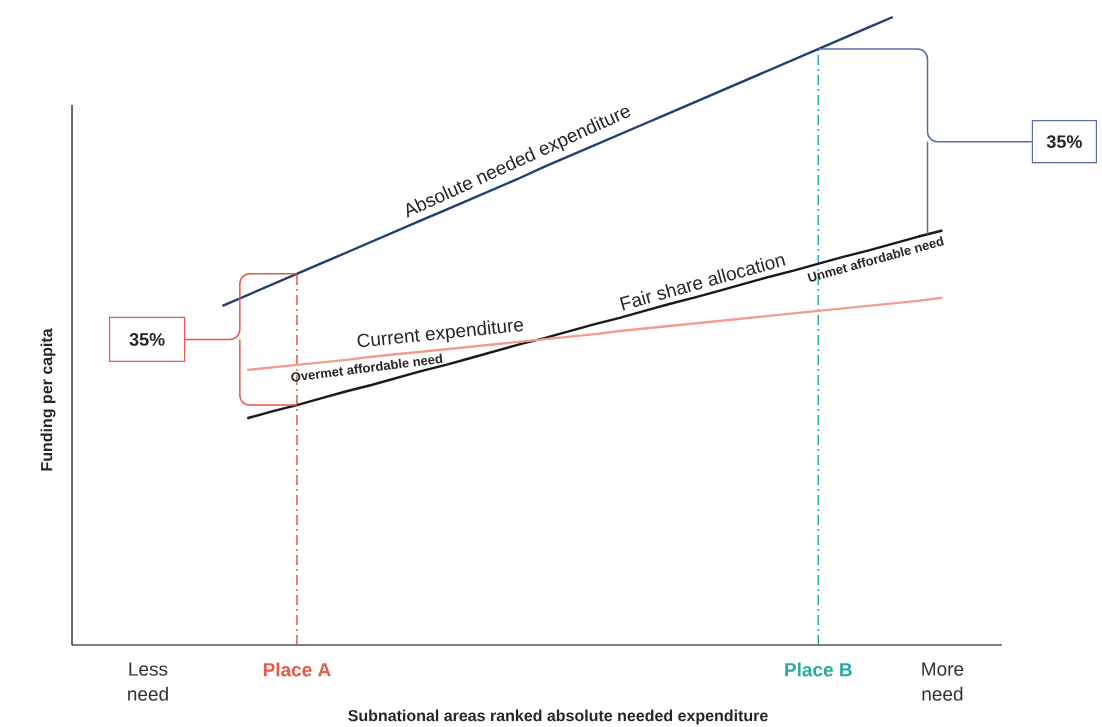 The width and height of the screenshot is (1102, 727). Describe the element at coordinates (558, 717) in the screenshot. I see `x-axis-title: Subnational areas ranked absolute needed expenditure` at that location.